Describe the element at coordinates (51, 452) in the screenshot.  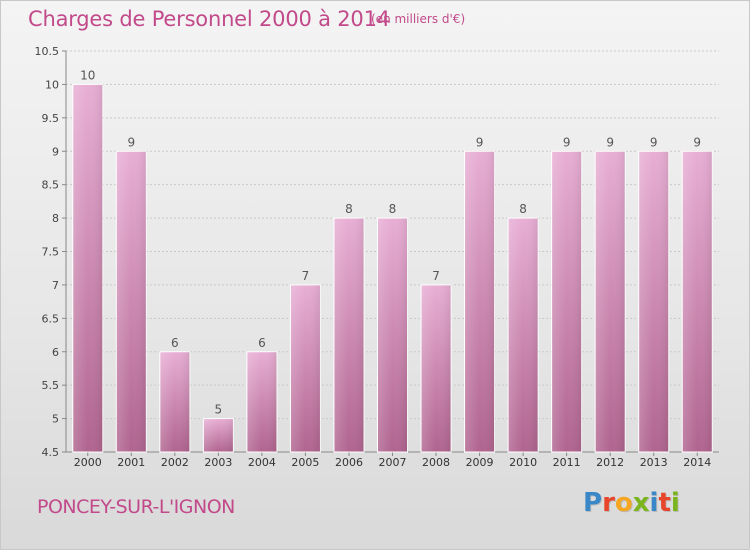
I see `y-tick-label: 4.5` at that location.